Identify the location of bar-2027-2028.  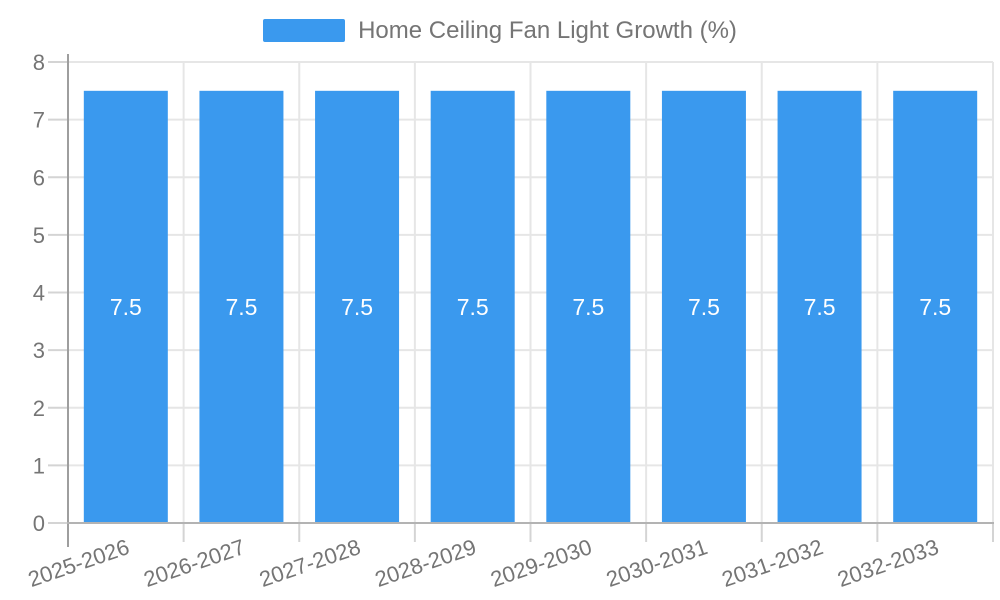
(357, 306).